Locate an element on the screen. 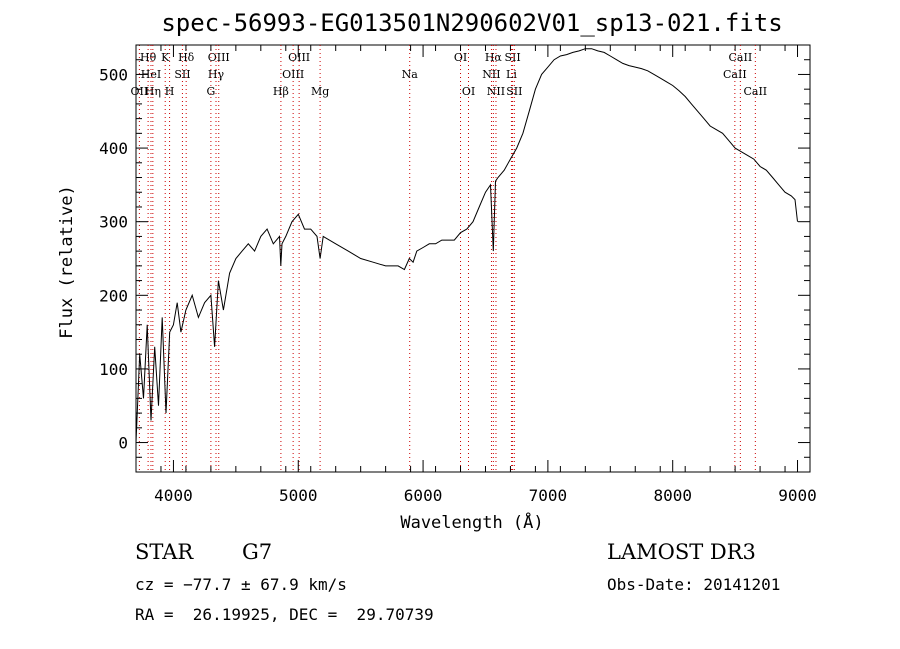 This screenshot has width=900, height=649. x-tick-label: 4000 is located at coordinates (173, 495).